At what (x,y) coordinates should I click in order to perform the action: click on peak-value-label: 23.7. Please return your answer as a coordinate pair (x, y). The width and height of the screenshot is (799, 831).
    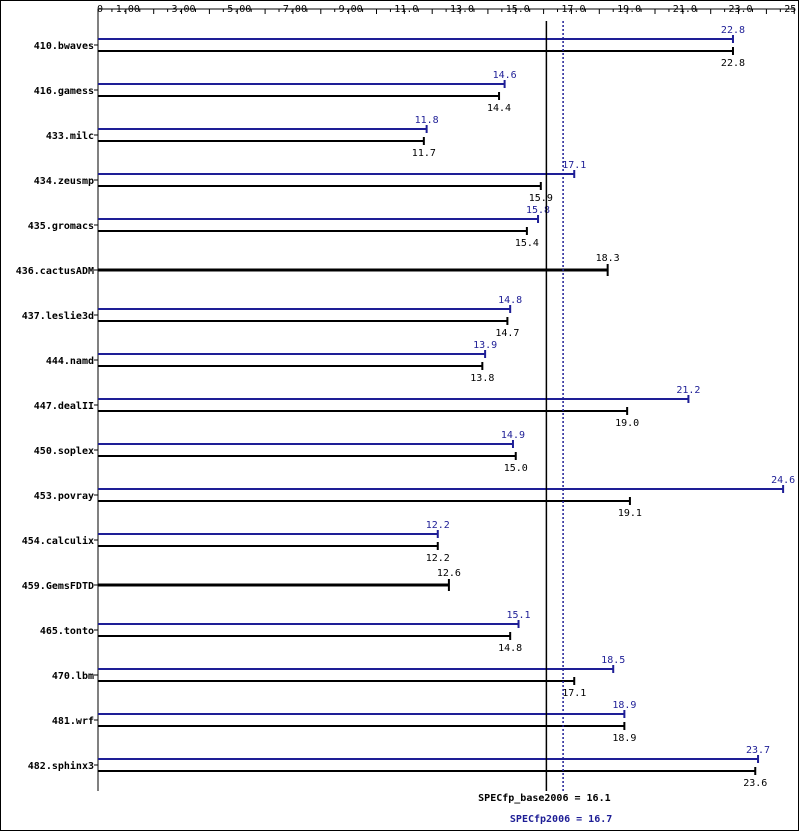
    Looking at the image, I should click on (758, 750).